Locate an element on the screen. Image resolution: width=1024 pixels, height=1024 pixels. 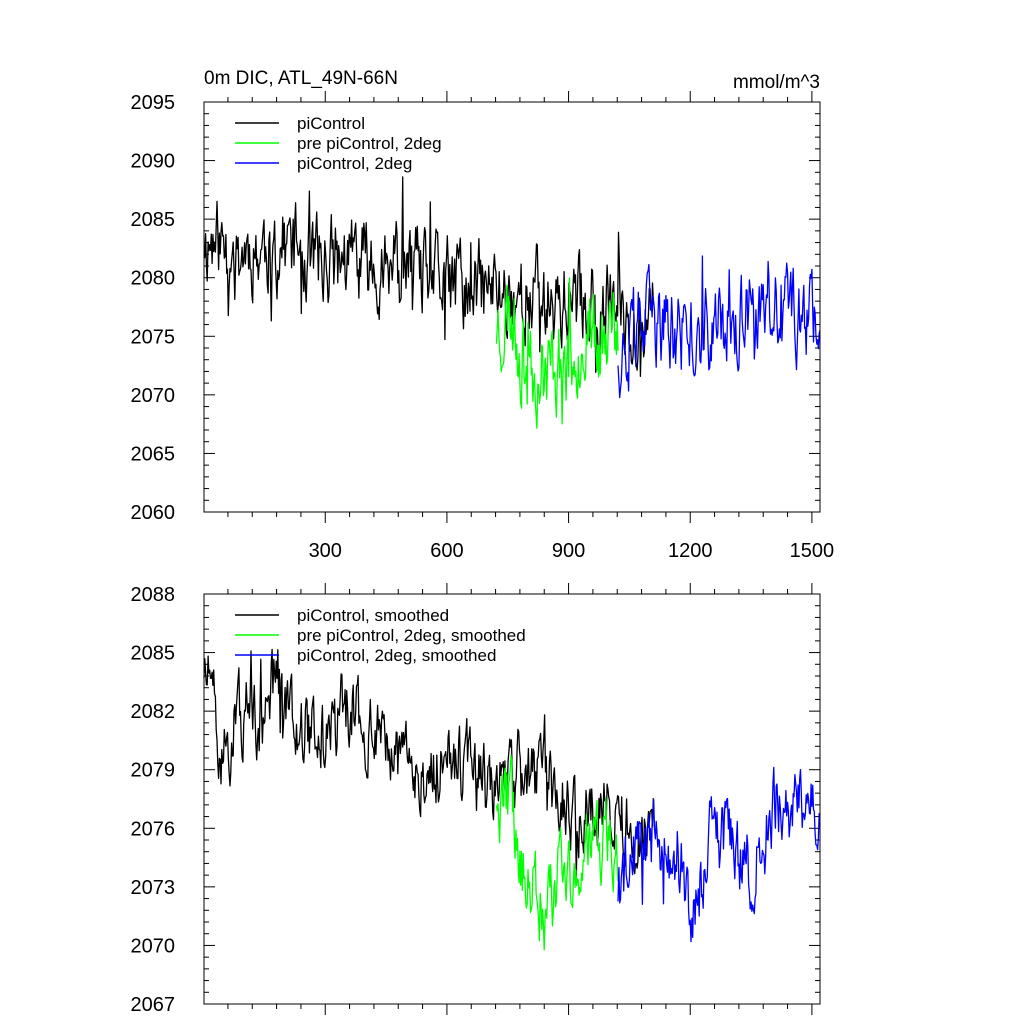
y-tick-label: 2082 is located at coordinates (153, 712).